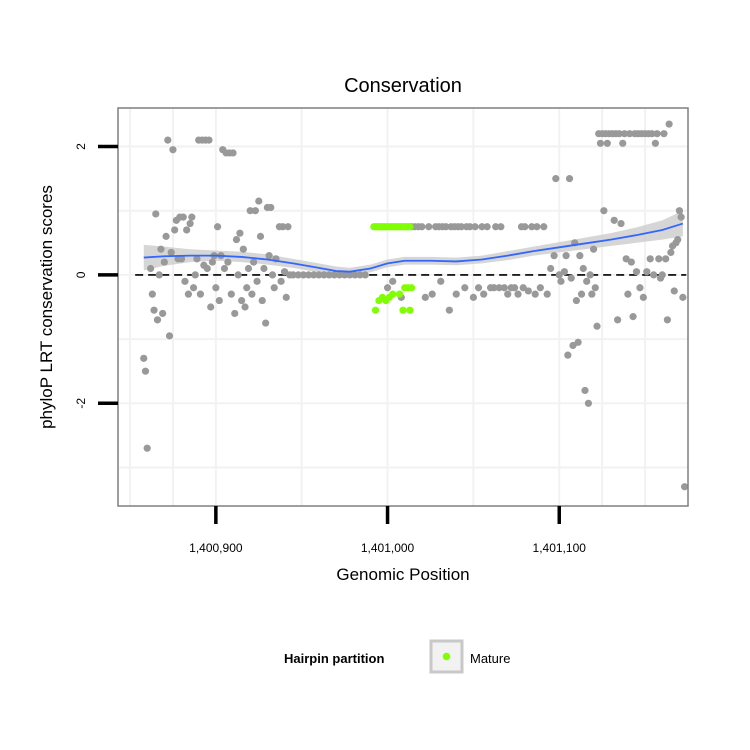 This screenshot has width=750, height=750. Describe the element at coordinates (413, 247) in the screenshot. I see `smooth-line` at that location.